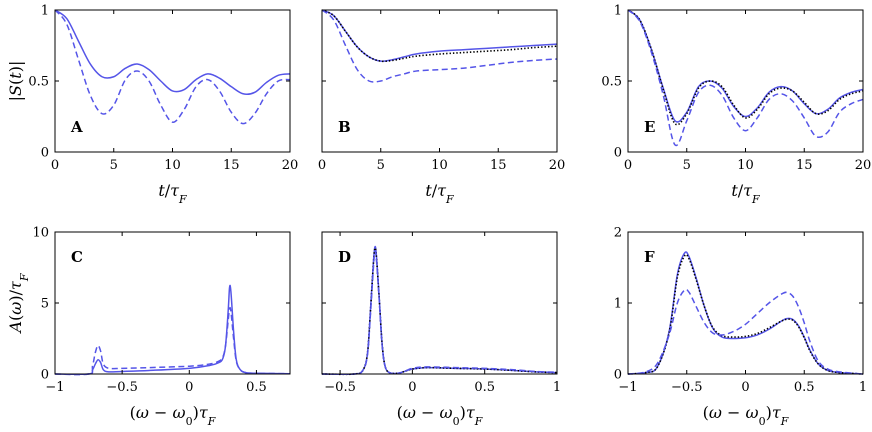 The height and width of the screenshot is (432, 872). Describe the element at coordinates (18, 303) in the screenshot. I see `y-axis-label: A(ω)/τF` at that location.